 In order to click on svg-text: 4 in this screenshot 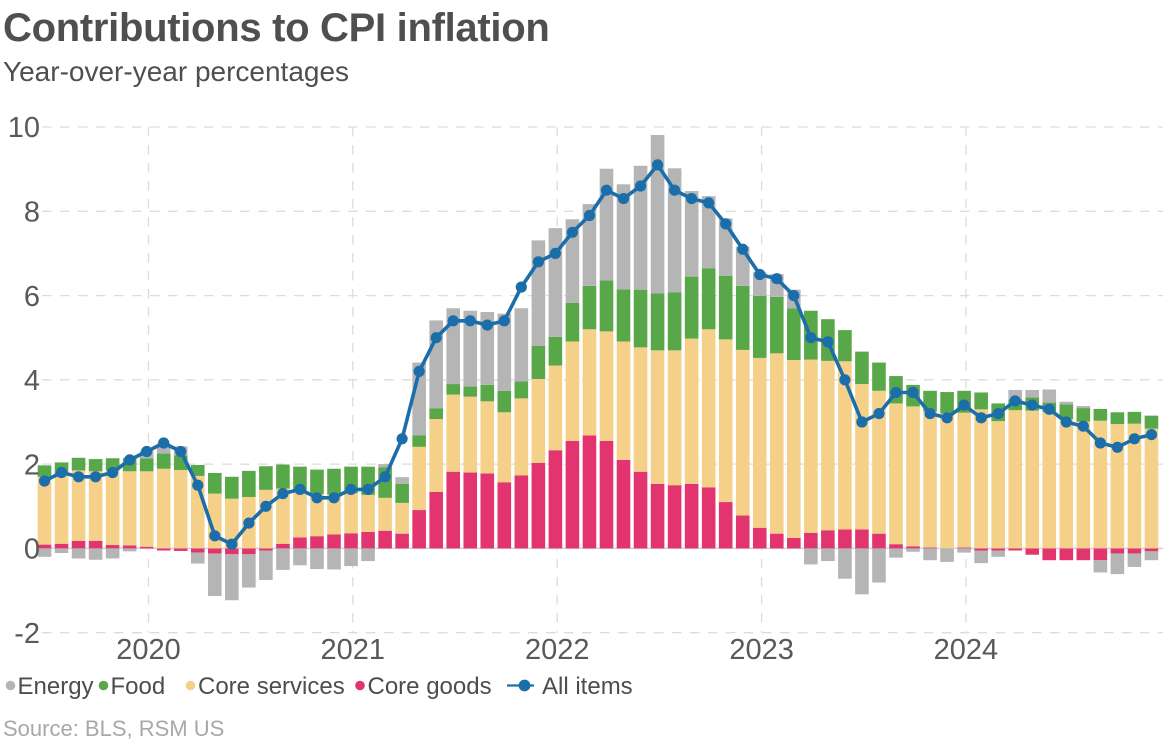, I will do `click(32, 381)`.